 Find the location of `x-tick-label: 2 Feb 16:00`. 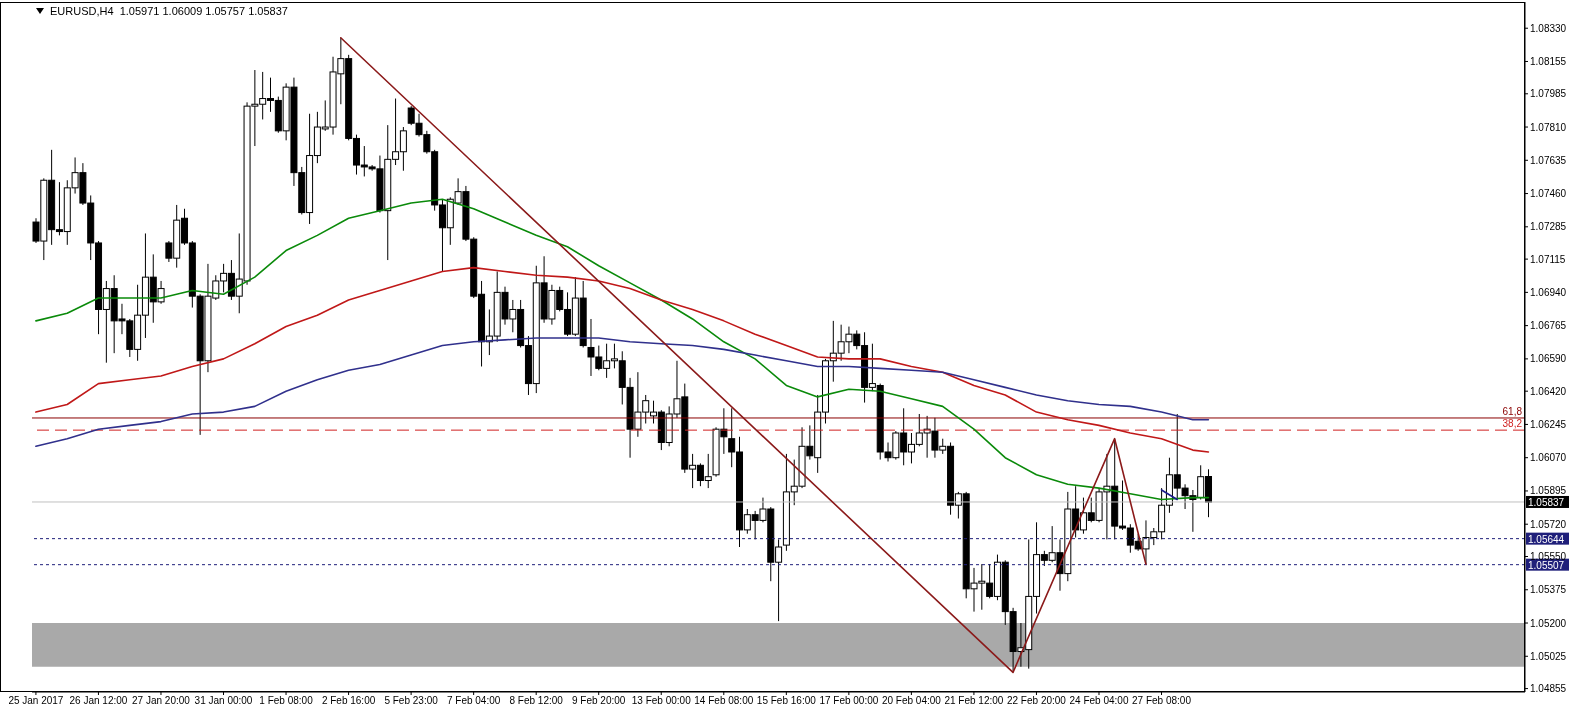

x-tick-label: 2 Feb 16:00 is located at coordinates (348, 701).